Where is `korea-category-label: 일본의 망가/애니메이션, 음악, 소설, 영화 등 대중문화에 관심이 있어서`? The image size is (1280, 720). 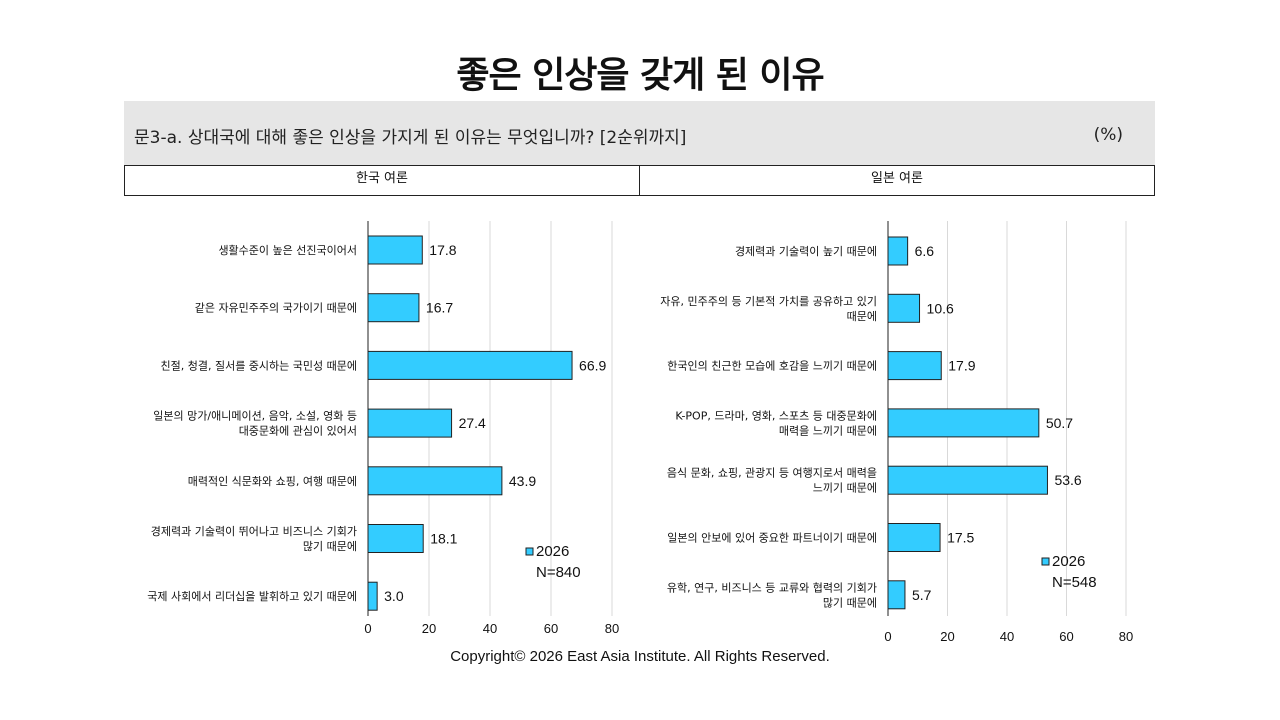
korea-category-label: 일본의 망가/애니메이션, 음악, 소설, 영화 등 대중문화에 관심이 있어서 is located at coordinates (255, 423).